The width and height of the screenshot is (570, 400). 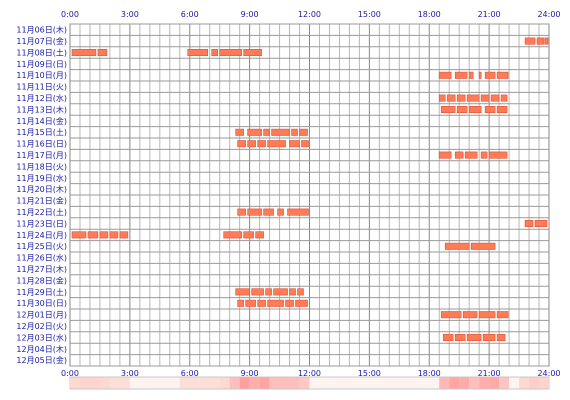 I want to click on row-label: 11月13日(木), so click(x=41, y=109).